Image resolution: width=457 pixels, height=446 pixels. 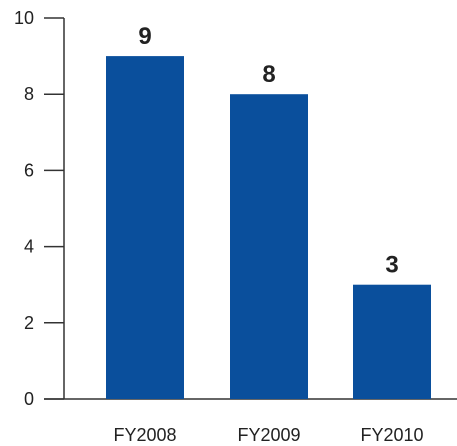 I want to click on y-tick-label: 4, so click(x=29, y=247).